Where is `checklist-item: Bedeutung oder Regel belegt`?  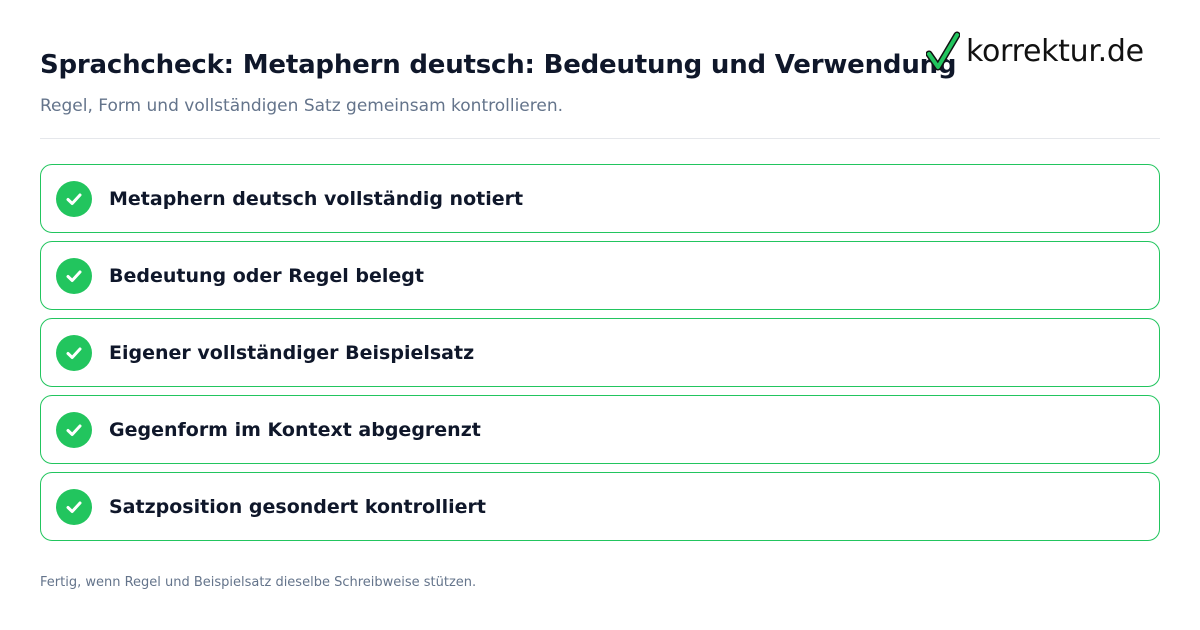 checklist-item: Bedeutung oder Regel belegt is located at coordinates (600, 275).